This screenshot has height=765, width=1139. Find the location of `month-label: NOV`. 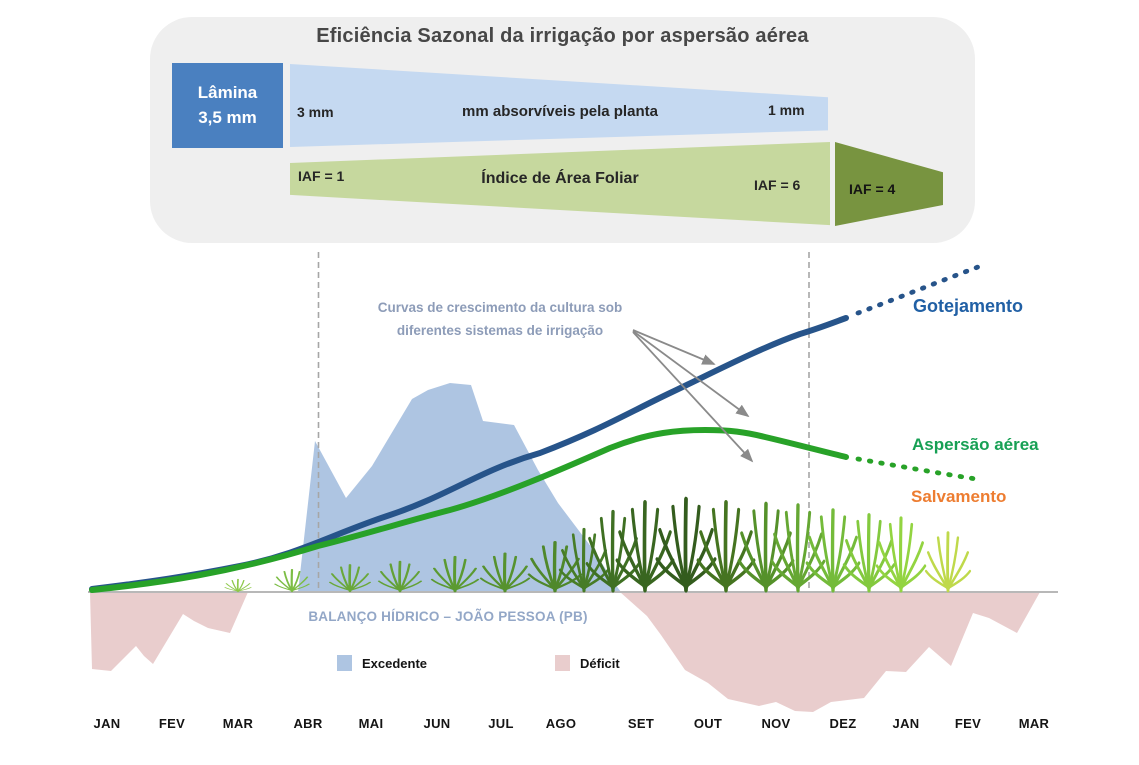

month-label: NOV is located at coordinates (776, 723).